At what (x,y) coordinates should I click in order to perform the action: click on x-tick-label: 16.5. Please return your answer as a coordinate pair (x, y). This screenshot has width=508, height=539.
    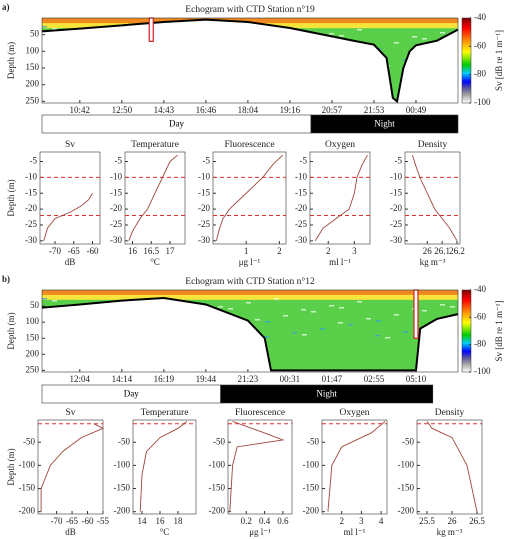
    Looking at the image, I should click on (151, 251).